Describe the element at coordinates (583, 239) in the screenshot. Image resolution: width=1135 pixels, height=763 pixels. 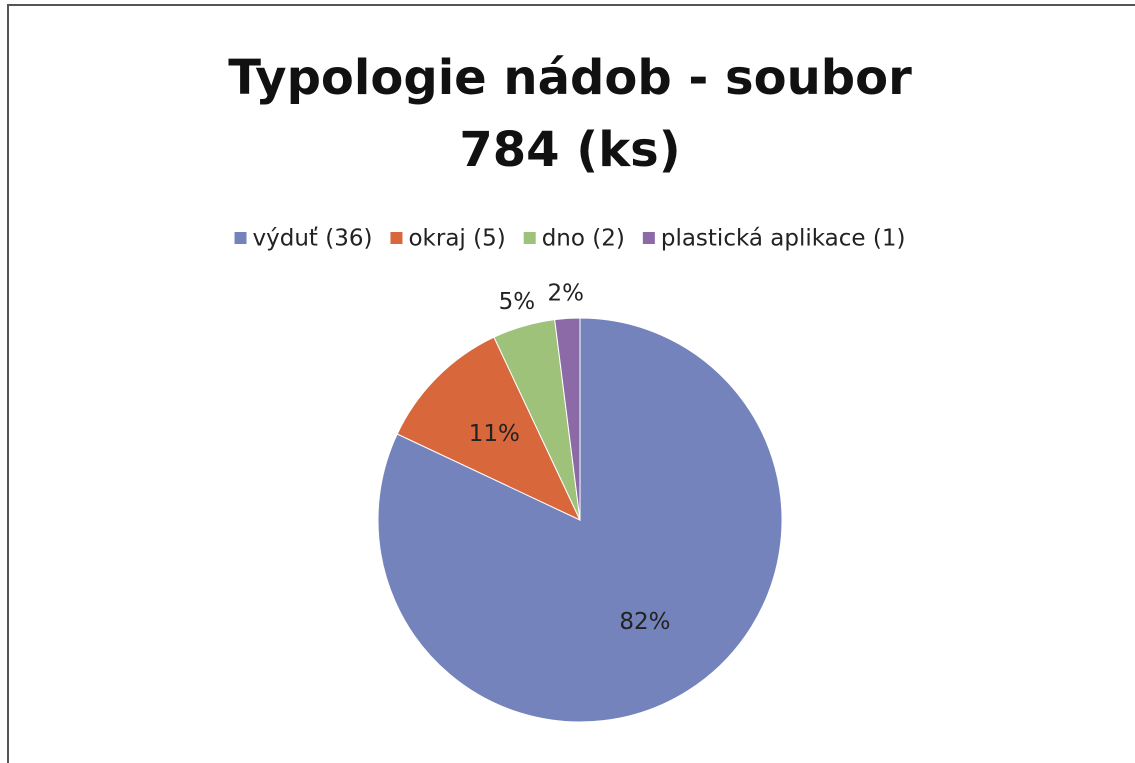
I see `legend-label: dno (2)` at that location.